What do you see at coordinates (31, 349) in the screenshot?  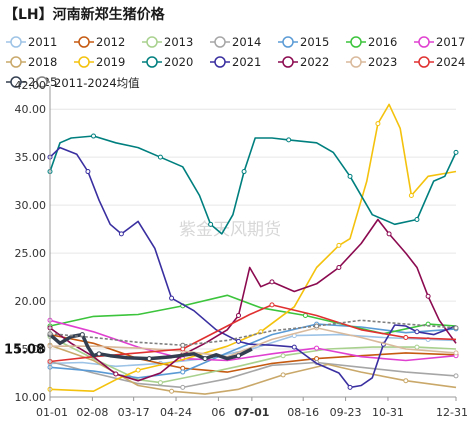 I see `y-tick-label: 15.00` at bounding box center [31, 349].